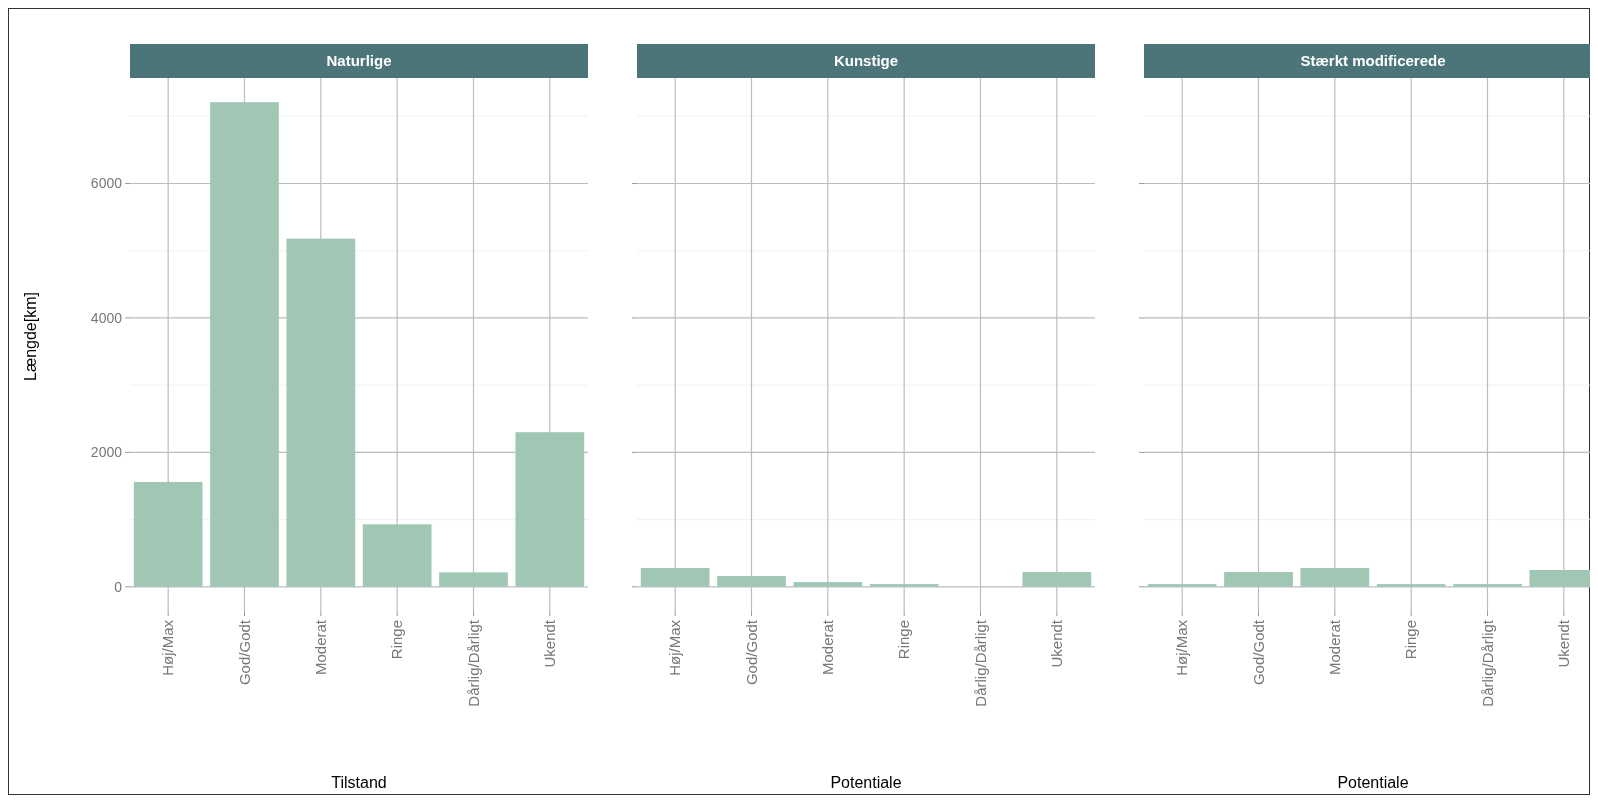 Image resolution: width=1598 pixels, height=805 pixels. What do you see at coordinates (118, 586) in the screenshot?
I see `y-tick-label: 0` at bounding box center [118, 586].